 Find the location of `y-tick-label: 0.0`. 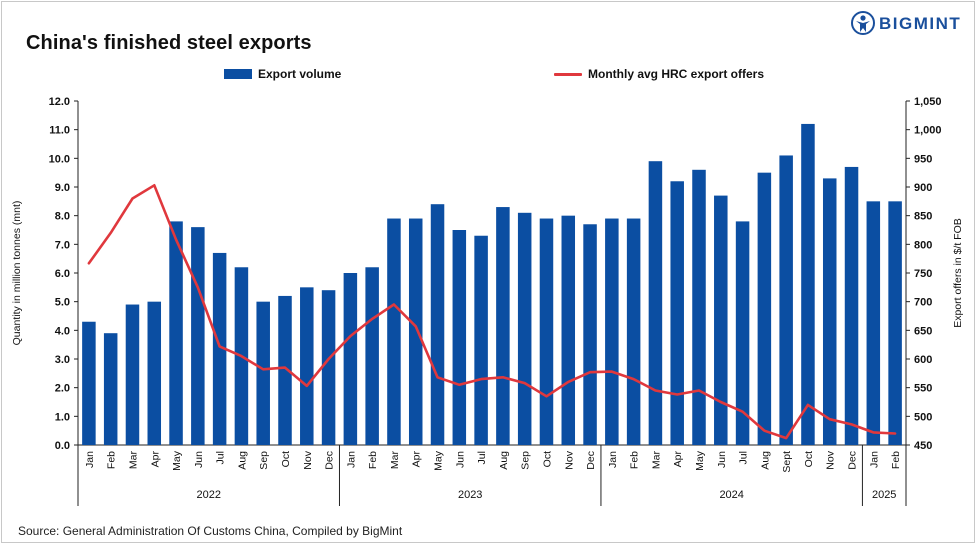

y-tick-label: 0.0 is located at coordinates (62, 446).